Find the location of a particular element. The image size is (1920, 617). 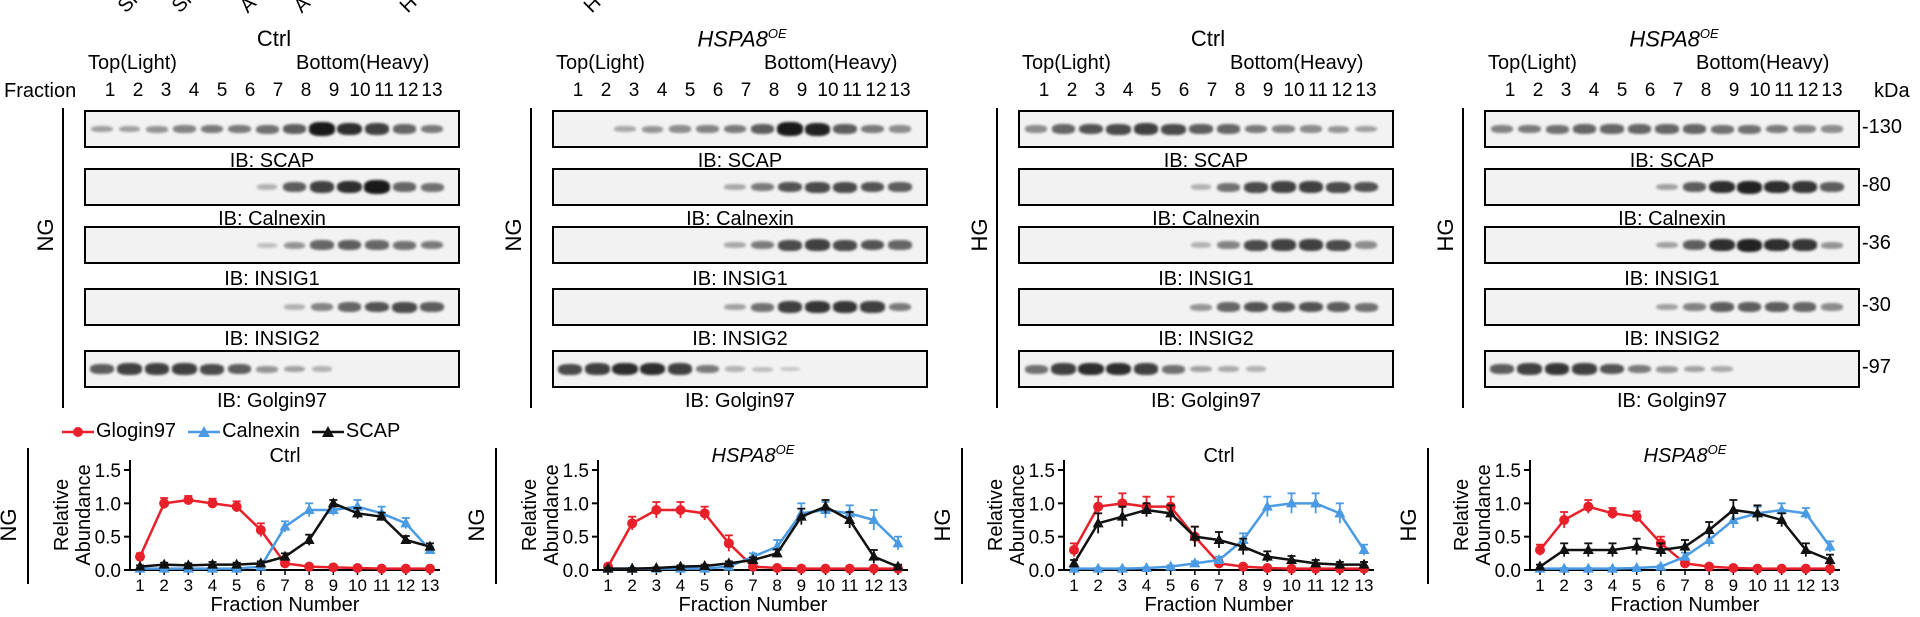

x-tick-label: 2 is located at coordinates (1097, 585).